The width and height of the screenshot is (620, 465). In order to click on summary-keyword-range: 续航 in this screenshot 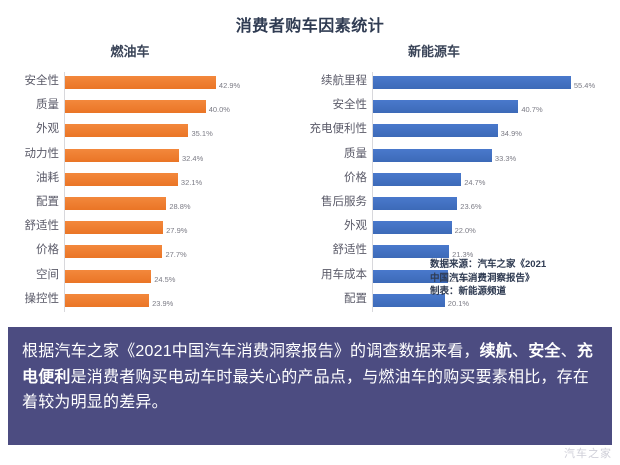, I will do `click(496, 351)`.